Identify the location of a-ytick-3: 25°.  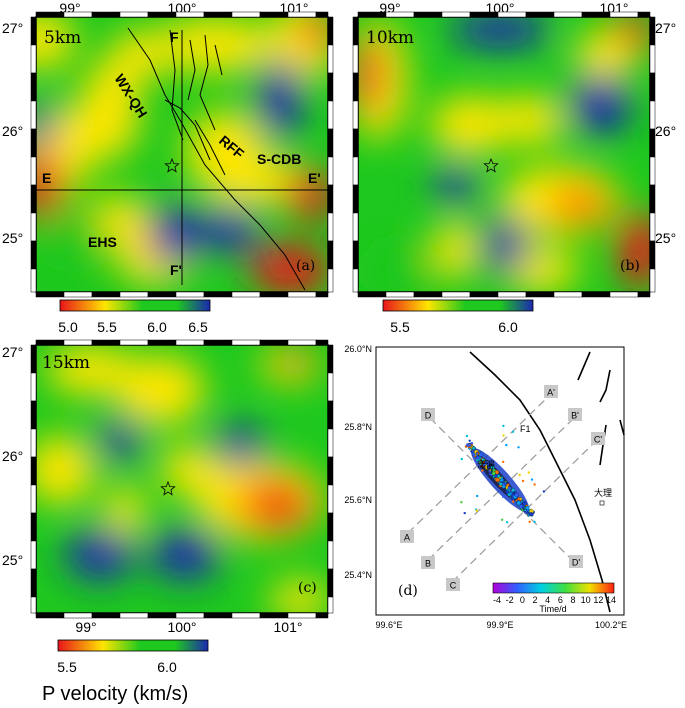
(12, 238).